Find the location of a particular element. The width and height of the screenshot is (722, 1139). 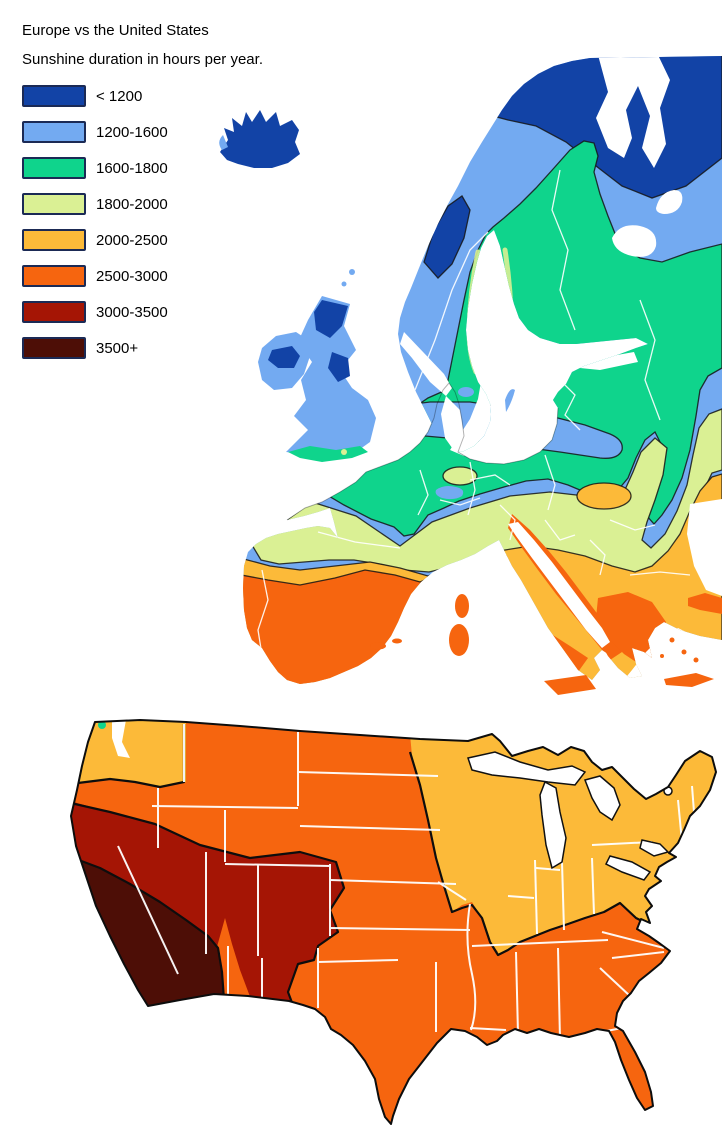

legend-label: < 1200 is located at coordinates (119, 96).